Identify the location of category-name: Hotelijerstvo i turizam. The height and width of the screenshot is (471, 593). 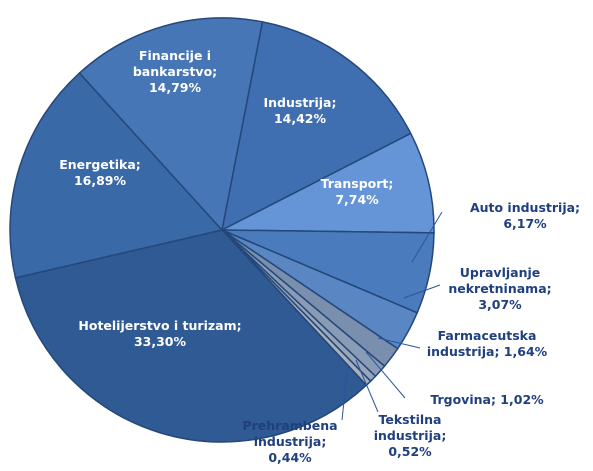
(157, 325).